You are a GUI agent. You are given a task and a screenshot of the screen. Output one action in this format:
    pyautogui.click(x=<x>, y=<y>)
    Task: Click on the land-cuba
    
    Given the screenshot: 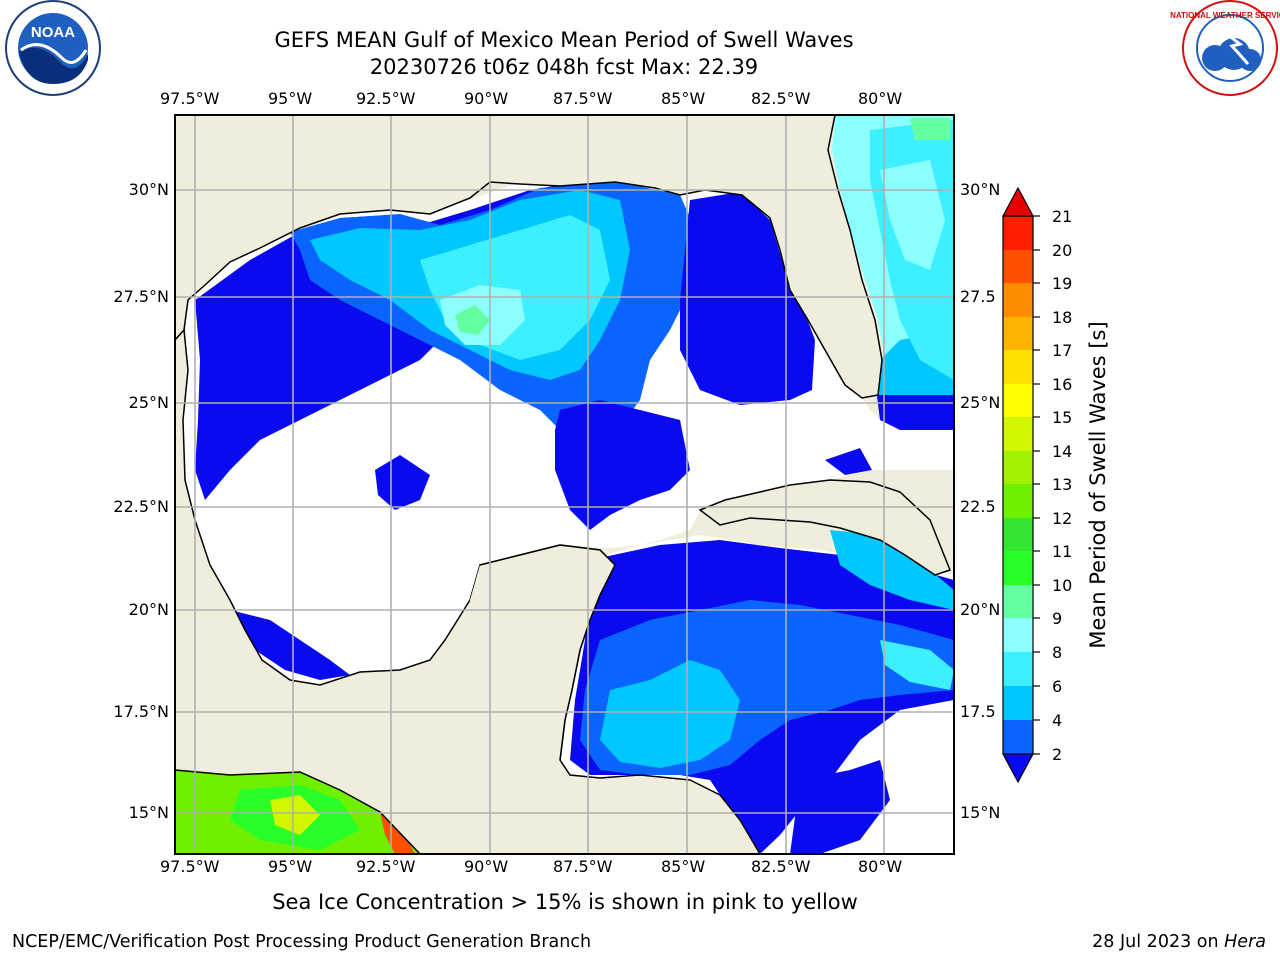 What is the action you would take?
    pyautogui.click(x=824, y=527)
    